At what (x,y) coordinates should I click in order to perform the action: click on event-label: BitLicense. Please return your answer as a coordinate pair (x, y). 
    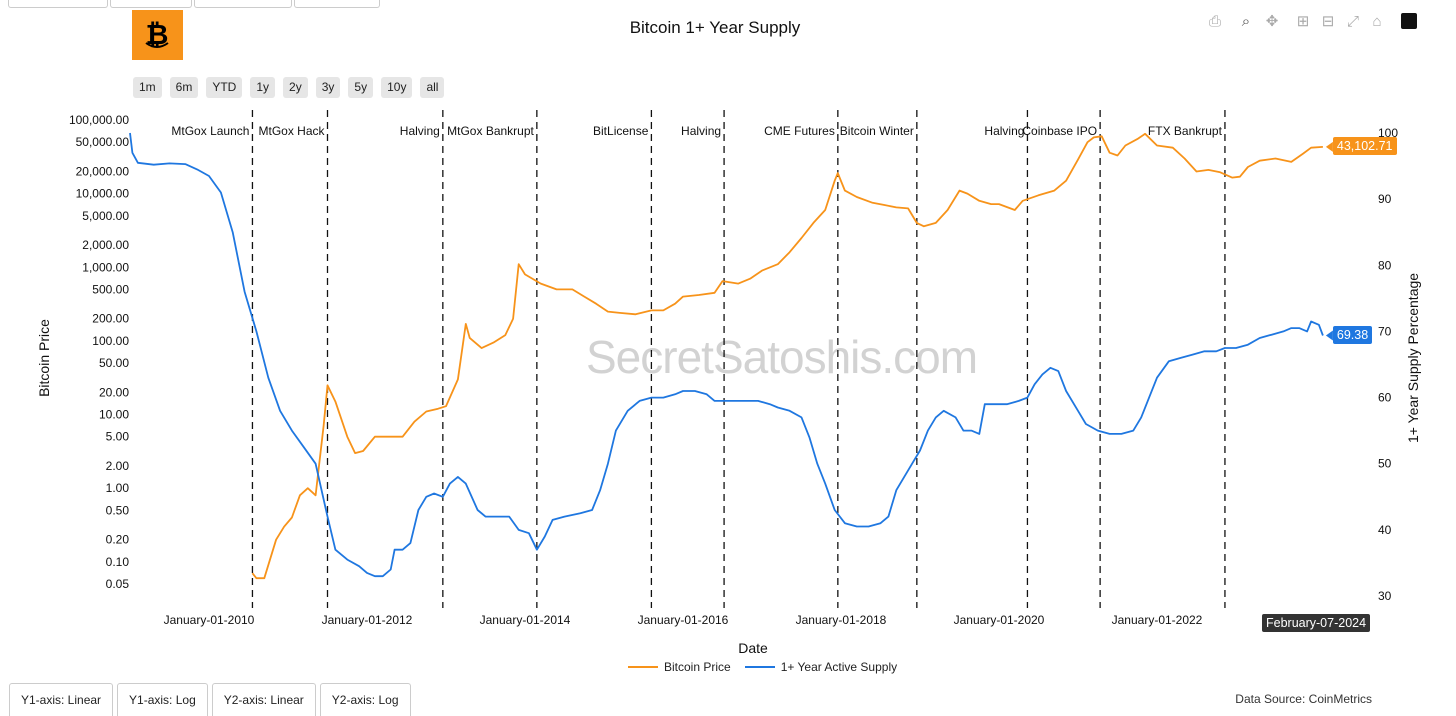
    Looking at the image, I should click on (621, 131).